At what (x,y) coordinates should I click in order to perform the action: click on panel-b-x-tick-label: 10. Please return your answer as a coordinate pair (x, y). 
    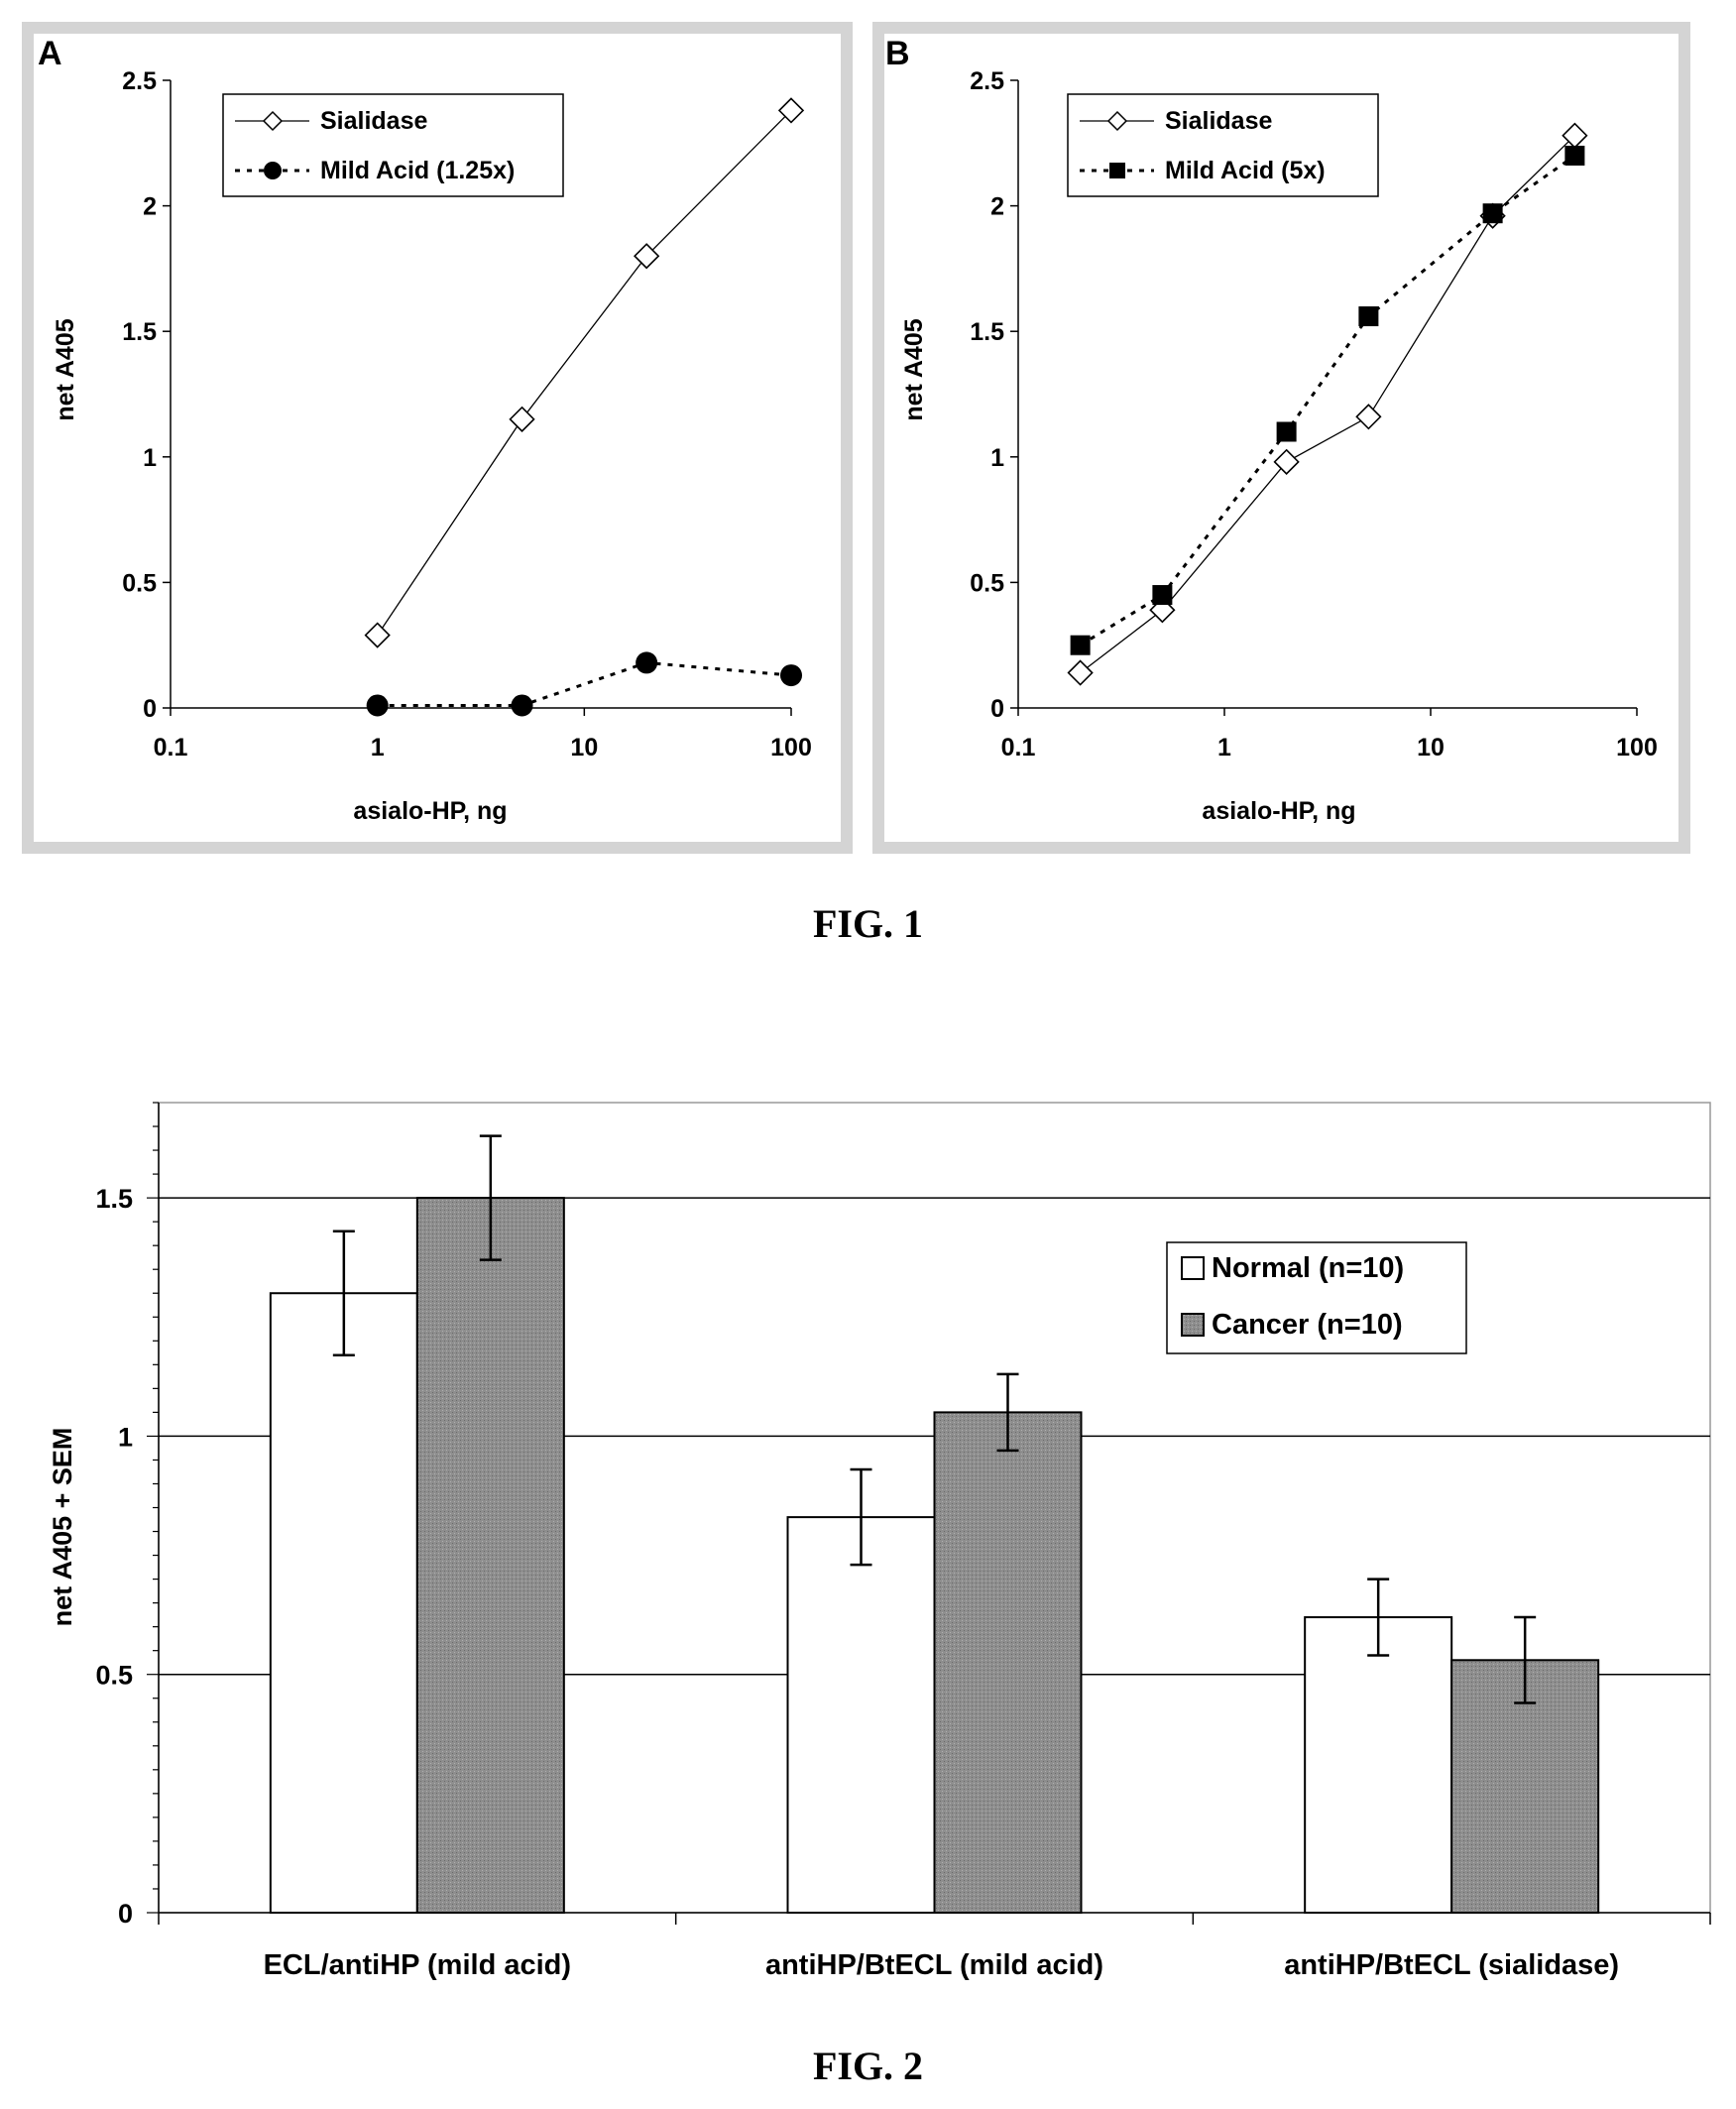
    Looking at the image, I should click on (1431, 748).